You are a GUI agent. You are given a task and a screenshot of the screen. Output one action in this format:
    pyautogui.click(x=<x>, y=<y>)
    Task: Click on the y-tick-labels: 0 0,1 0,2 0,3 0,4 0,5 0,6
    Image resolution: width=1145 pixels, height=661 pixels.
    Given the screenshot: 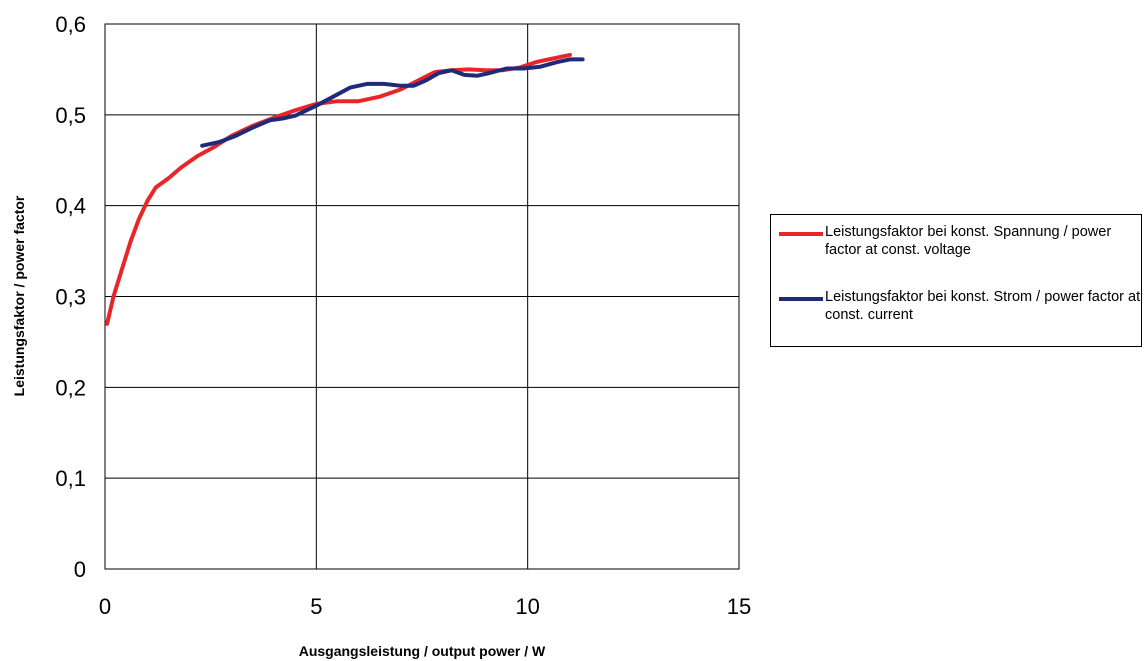 What is the action you would take?
    pyautogui.click(x=70, y=297)
    